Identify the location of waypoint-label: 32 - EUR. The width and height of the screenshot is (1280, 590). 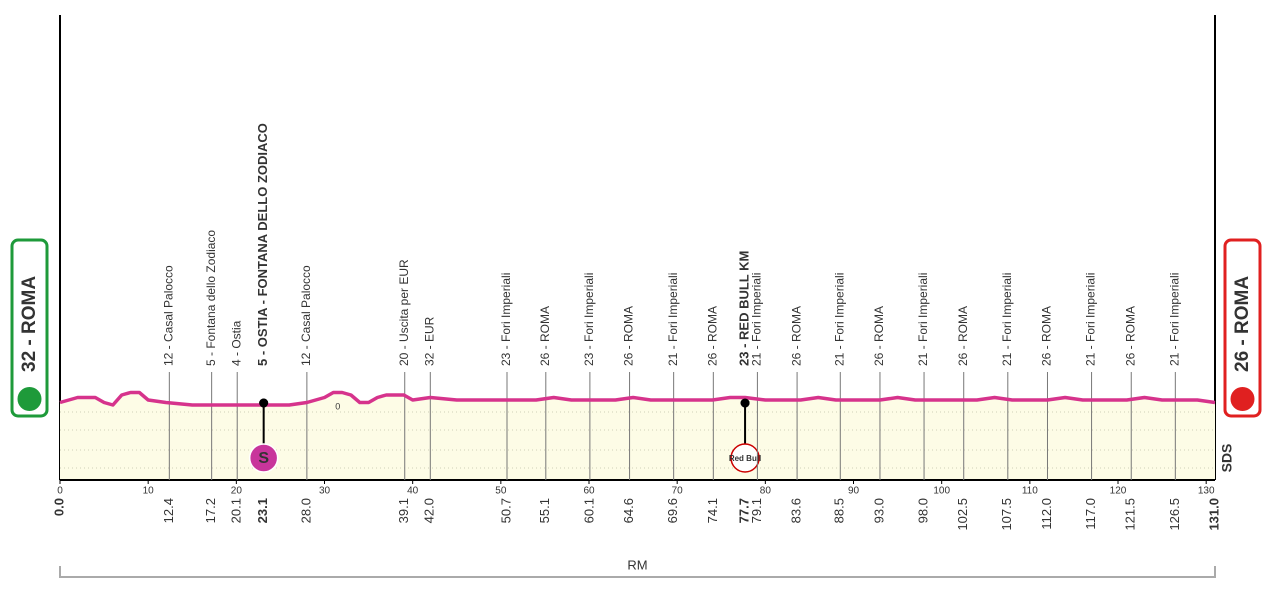
(429, 341).